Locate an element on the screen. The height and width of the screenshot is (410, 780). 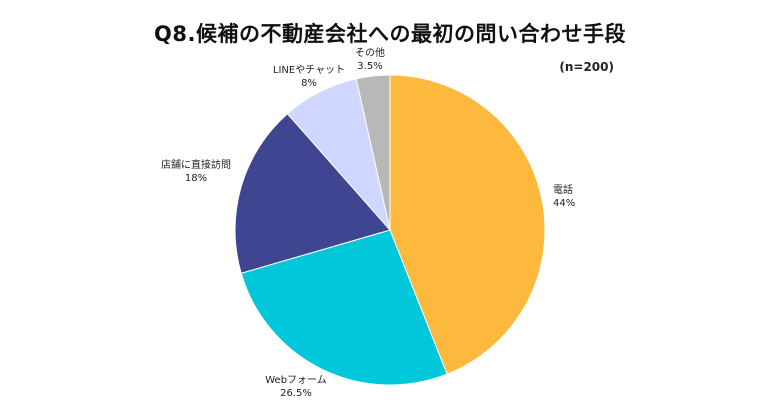
slice-label: Webフォーム is located at coordinates (296, 380).